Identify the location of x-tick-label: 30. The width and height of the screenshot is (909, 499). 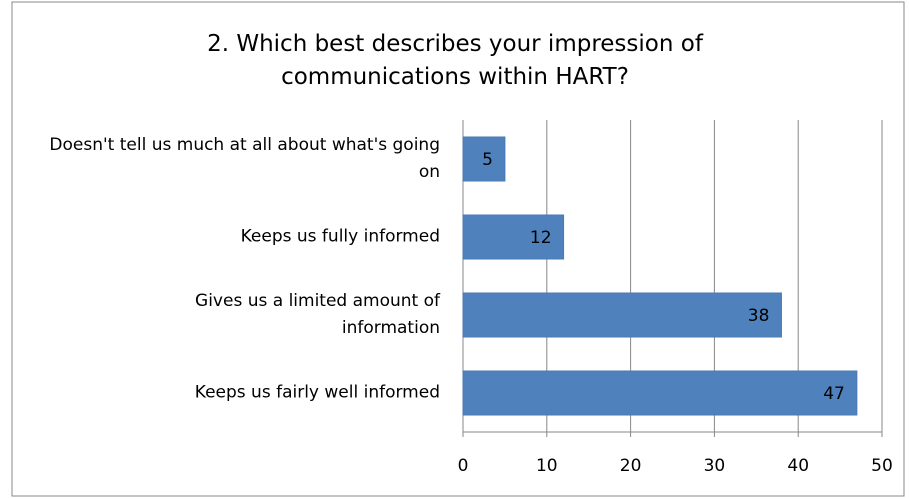
(715, 466).